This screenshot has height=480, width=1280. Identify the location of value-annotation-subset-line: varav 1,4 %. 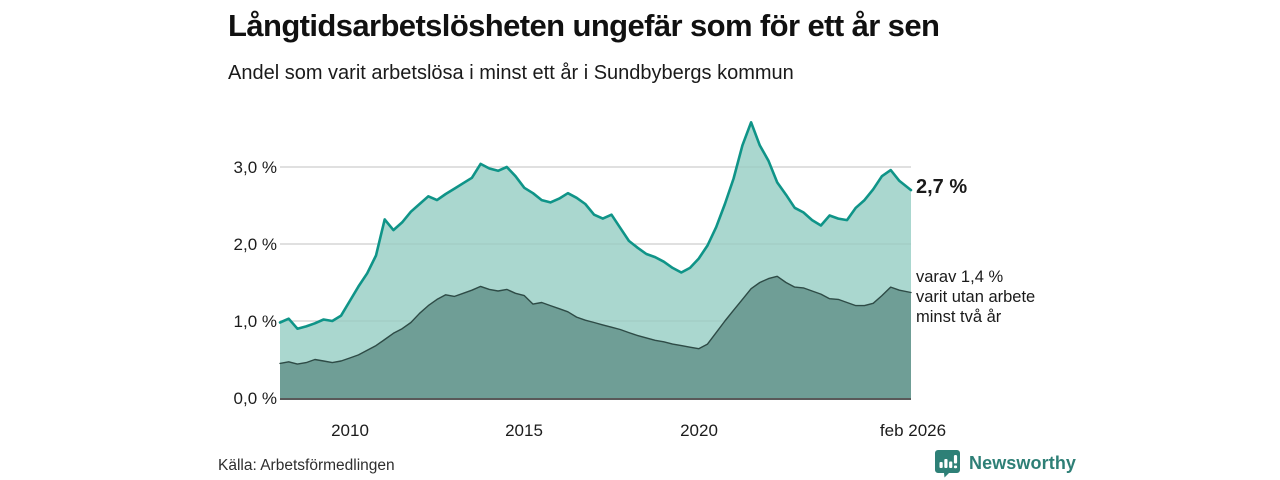
(960, 277).